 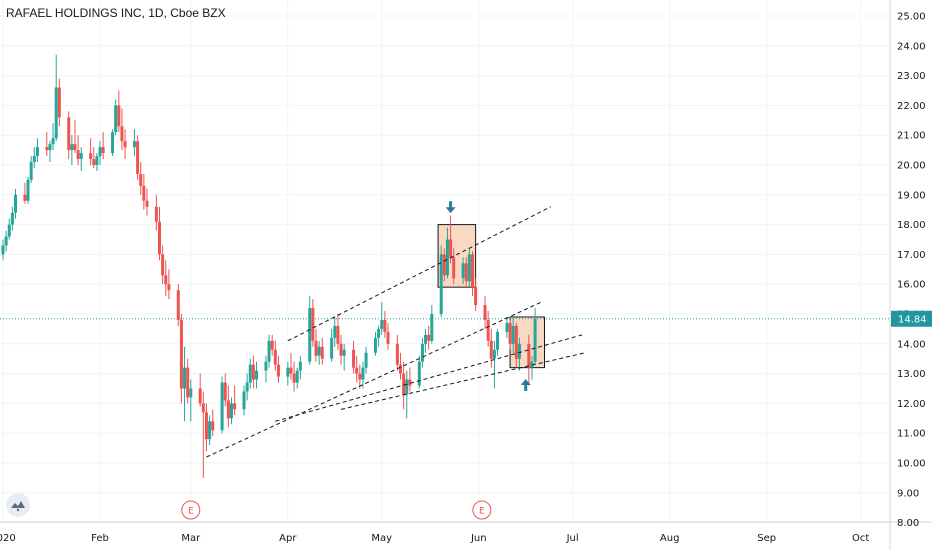 What do you see at coordinates (191, 538) in the screenshot?
I see `x-tick-label: Mar` at bounding box center [191, 538].